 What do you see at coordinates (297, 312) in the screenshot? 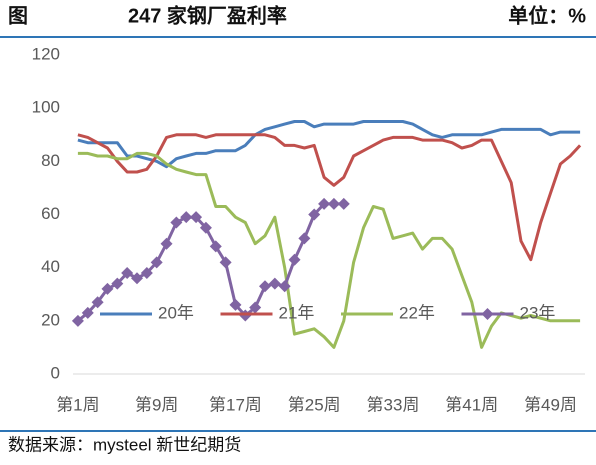
I see `legend-label: 21年` at bounding box center [297, 312].